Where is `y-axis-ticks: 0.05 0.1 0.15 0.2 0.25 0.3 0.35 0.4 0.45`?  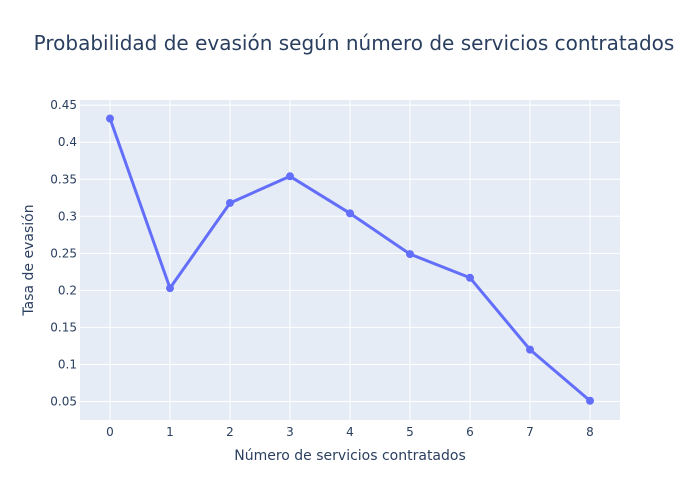 y-axis-ticks: 0.05 0.1 0.15 0.2 0.25 0.3 0.35 0.4 0.45 is located at coordinates (63, 253).